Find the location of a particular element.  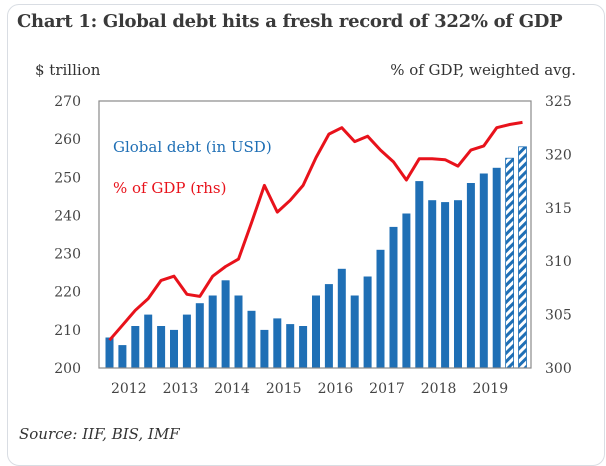

right-y-tick-label: 300 is located at coordinates (558, 369).